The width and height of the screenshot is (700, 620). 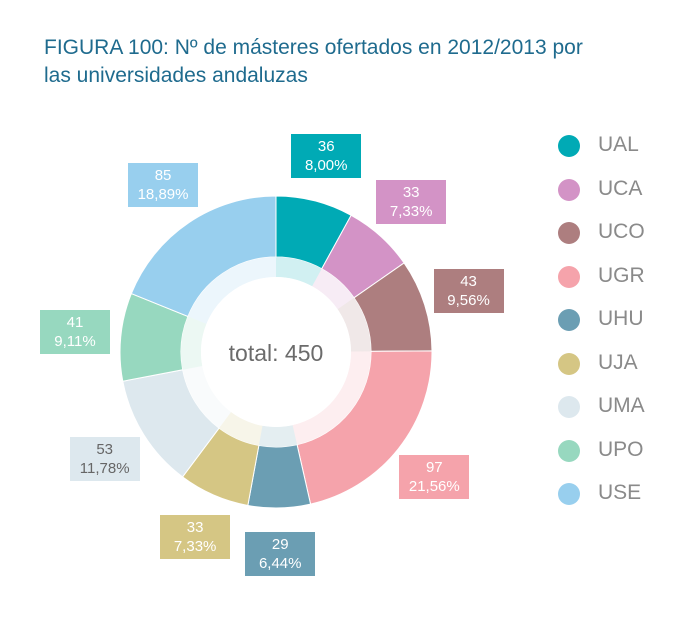 I want to click on legend-item-upo: UPO, so click(x=623, y=450).